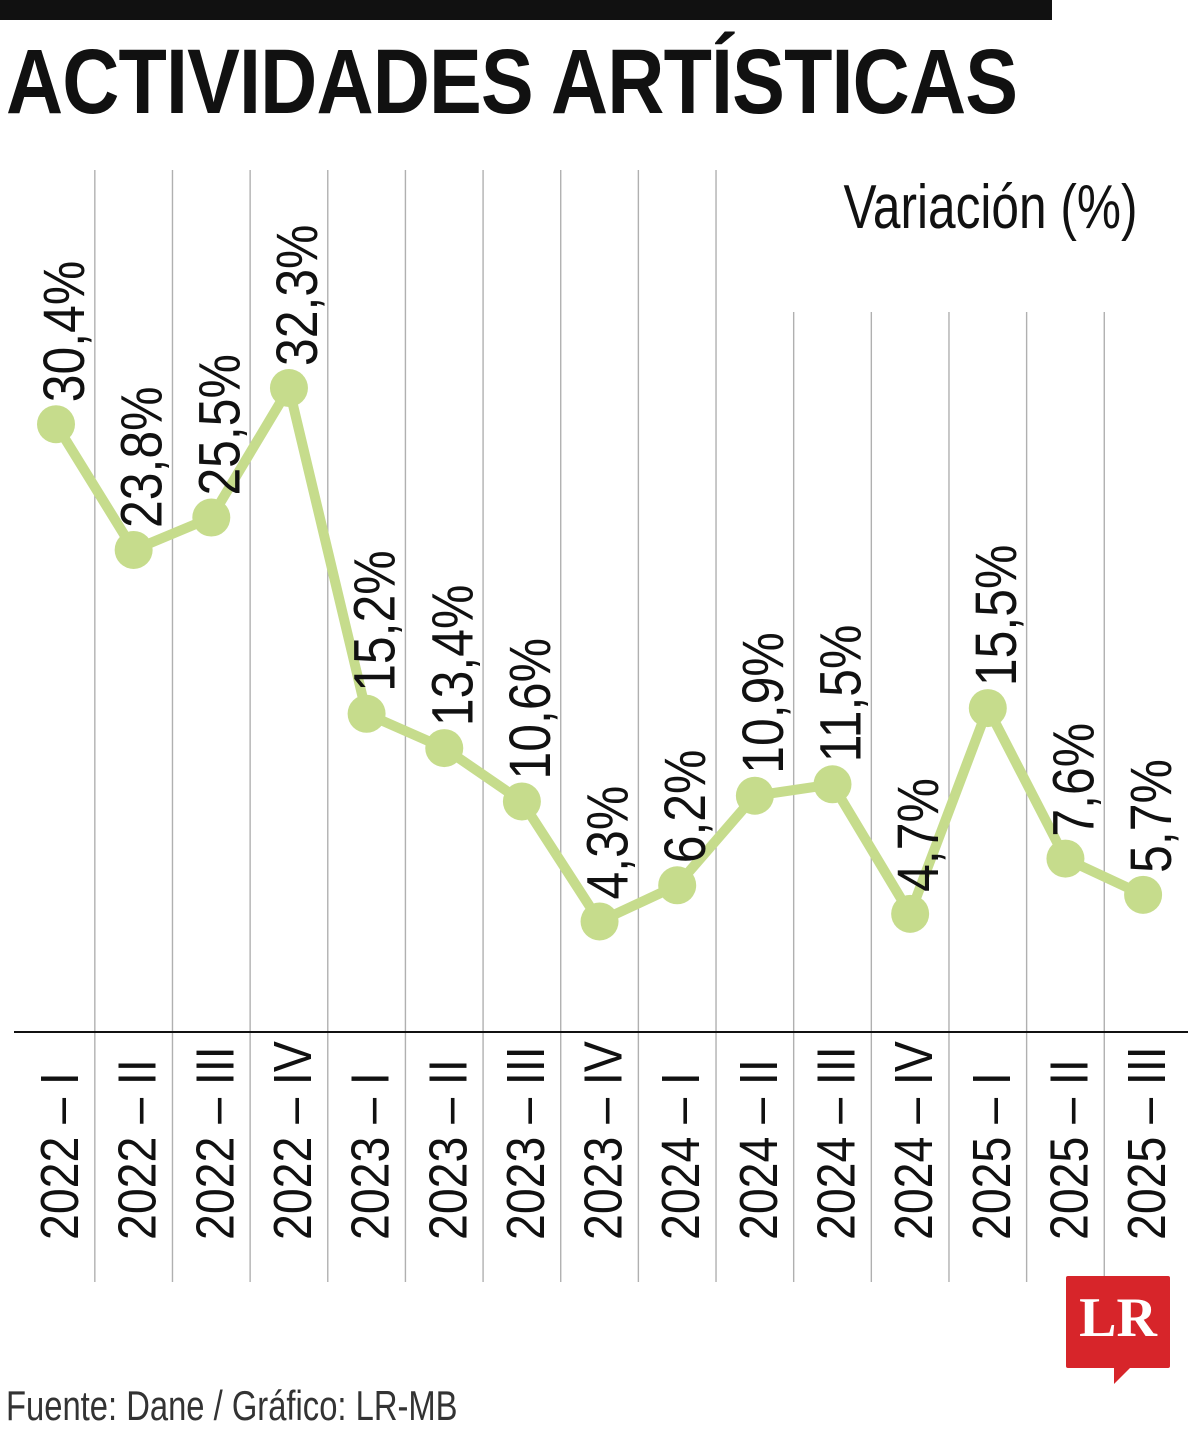 This screenshot has width=1200, height=1434. Describe the element at coordinates (996, 615) in the screenshot. I see `value-label: 15,5%` at that location.